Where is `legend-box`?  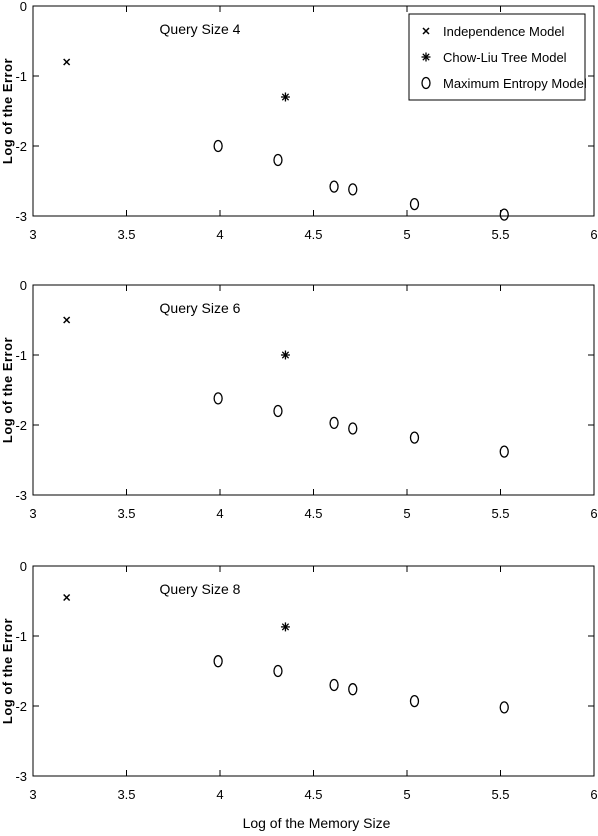 legend-box is located at coordinates (497, 57).